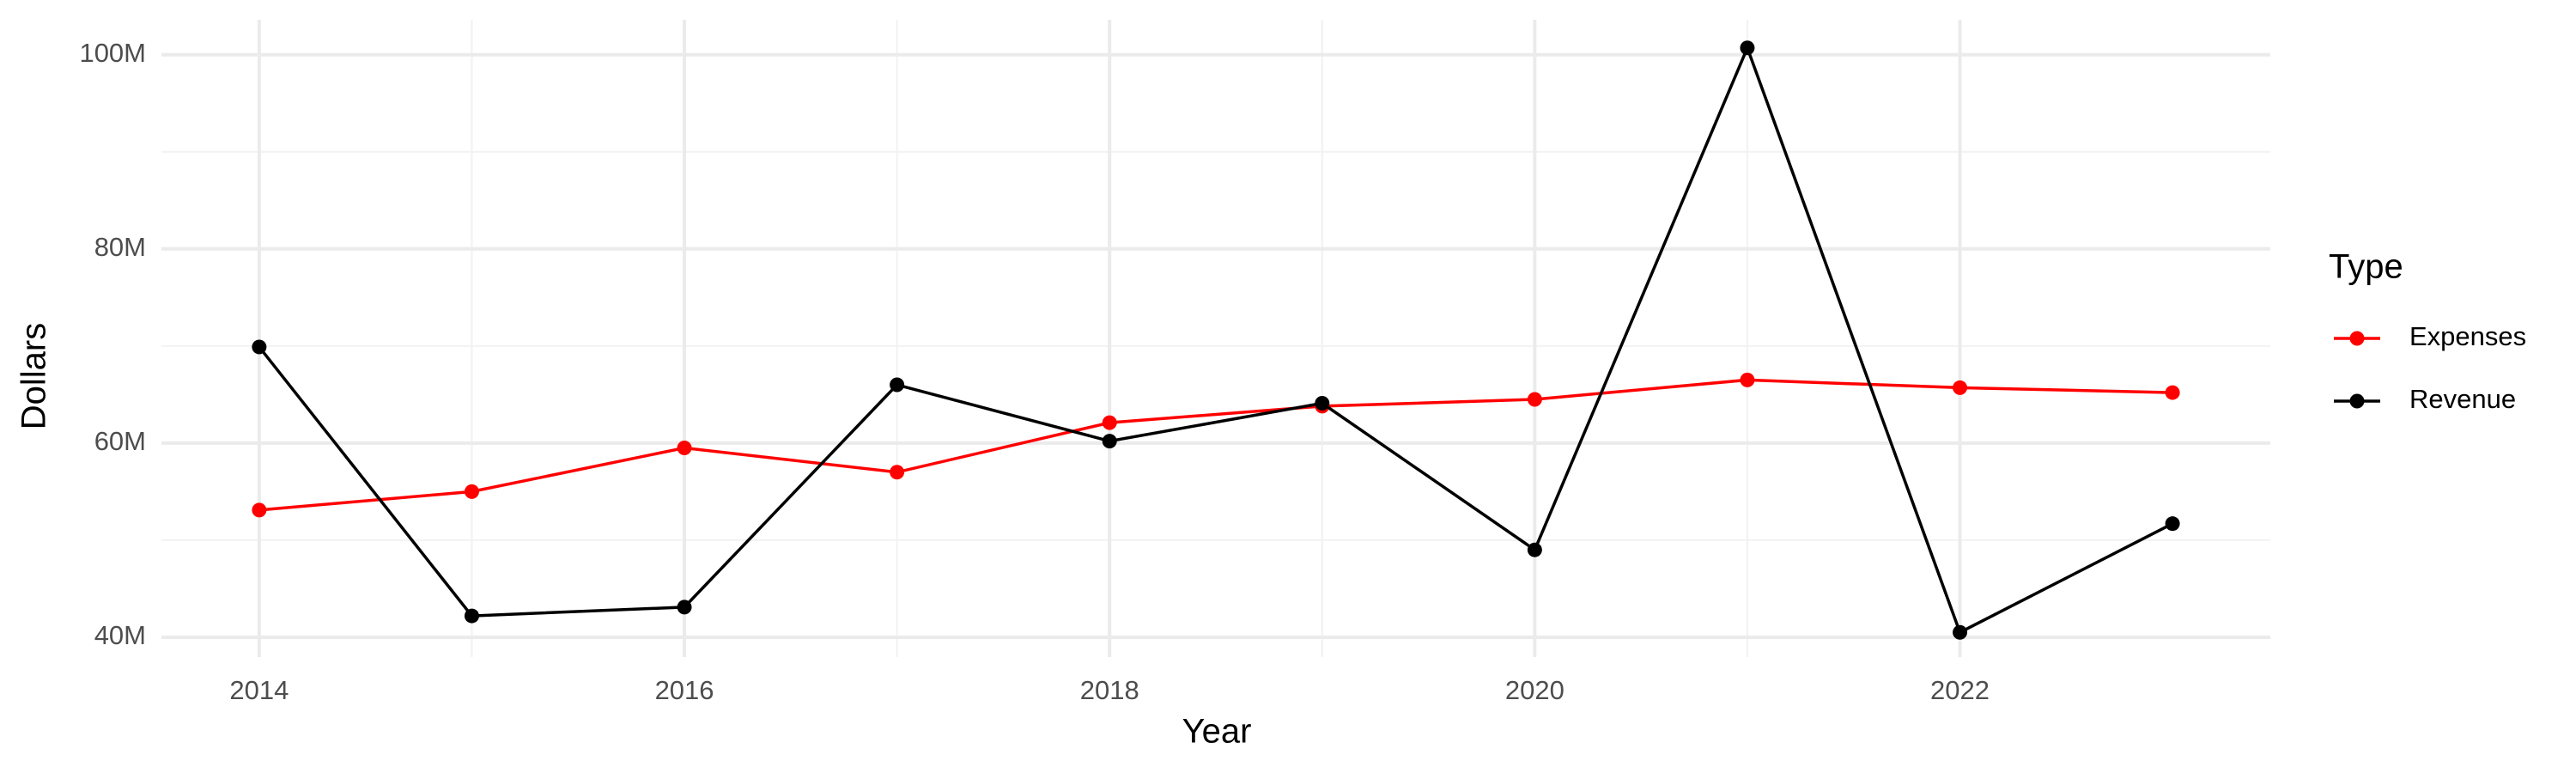  Describe the element at coordinates (2366, 267) in the screenshot. I see `legend-title: Type` at that location.